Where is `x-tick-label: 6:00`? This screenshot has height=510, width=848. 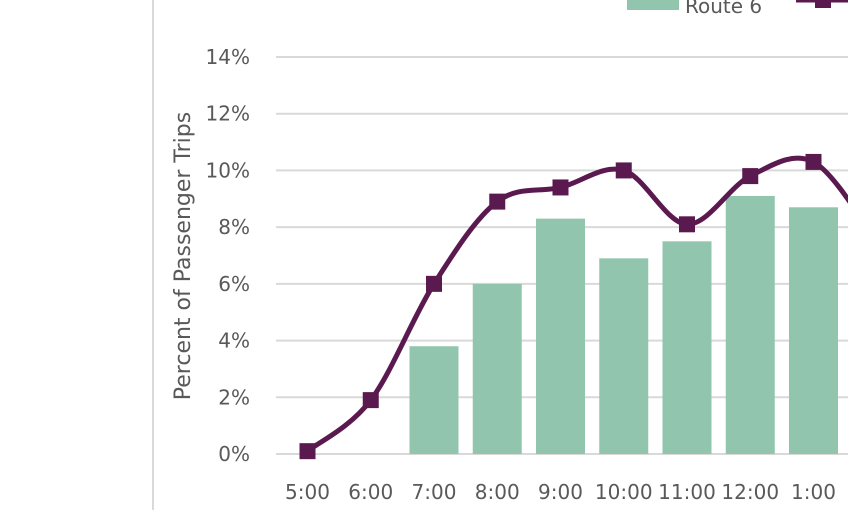
x-tick-label: 6:00 is located at coordinates (370, 492).